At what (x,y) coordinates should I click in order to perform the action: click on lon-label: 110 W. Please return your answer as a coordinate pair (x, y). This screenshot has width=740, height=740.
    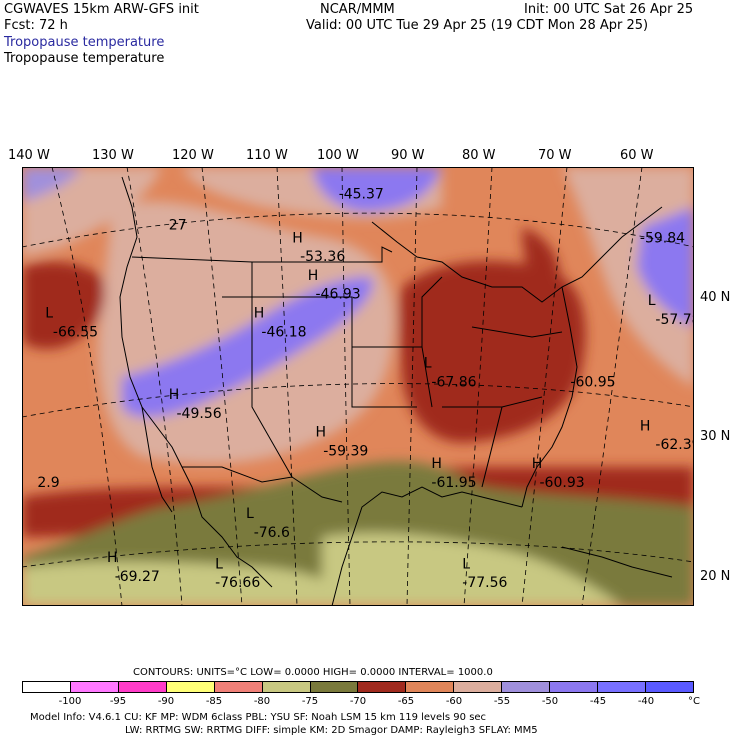
    Looking at the image, I should click on (267, 155).